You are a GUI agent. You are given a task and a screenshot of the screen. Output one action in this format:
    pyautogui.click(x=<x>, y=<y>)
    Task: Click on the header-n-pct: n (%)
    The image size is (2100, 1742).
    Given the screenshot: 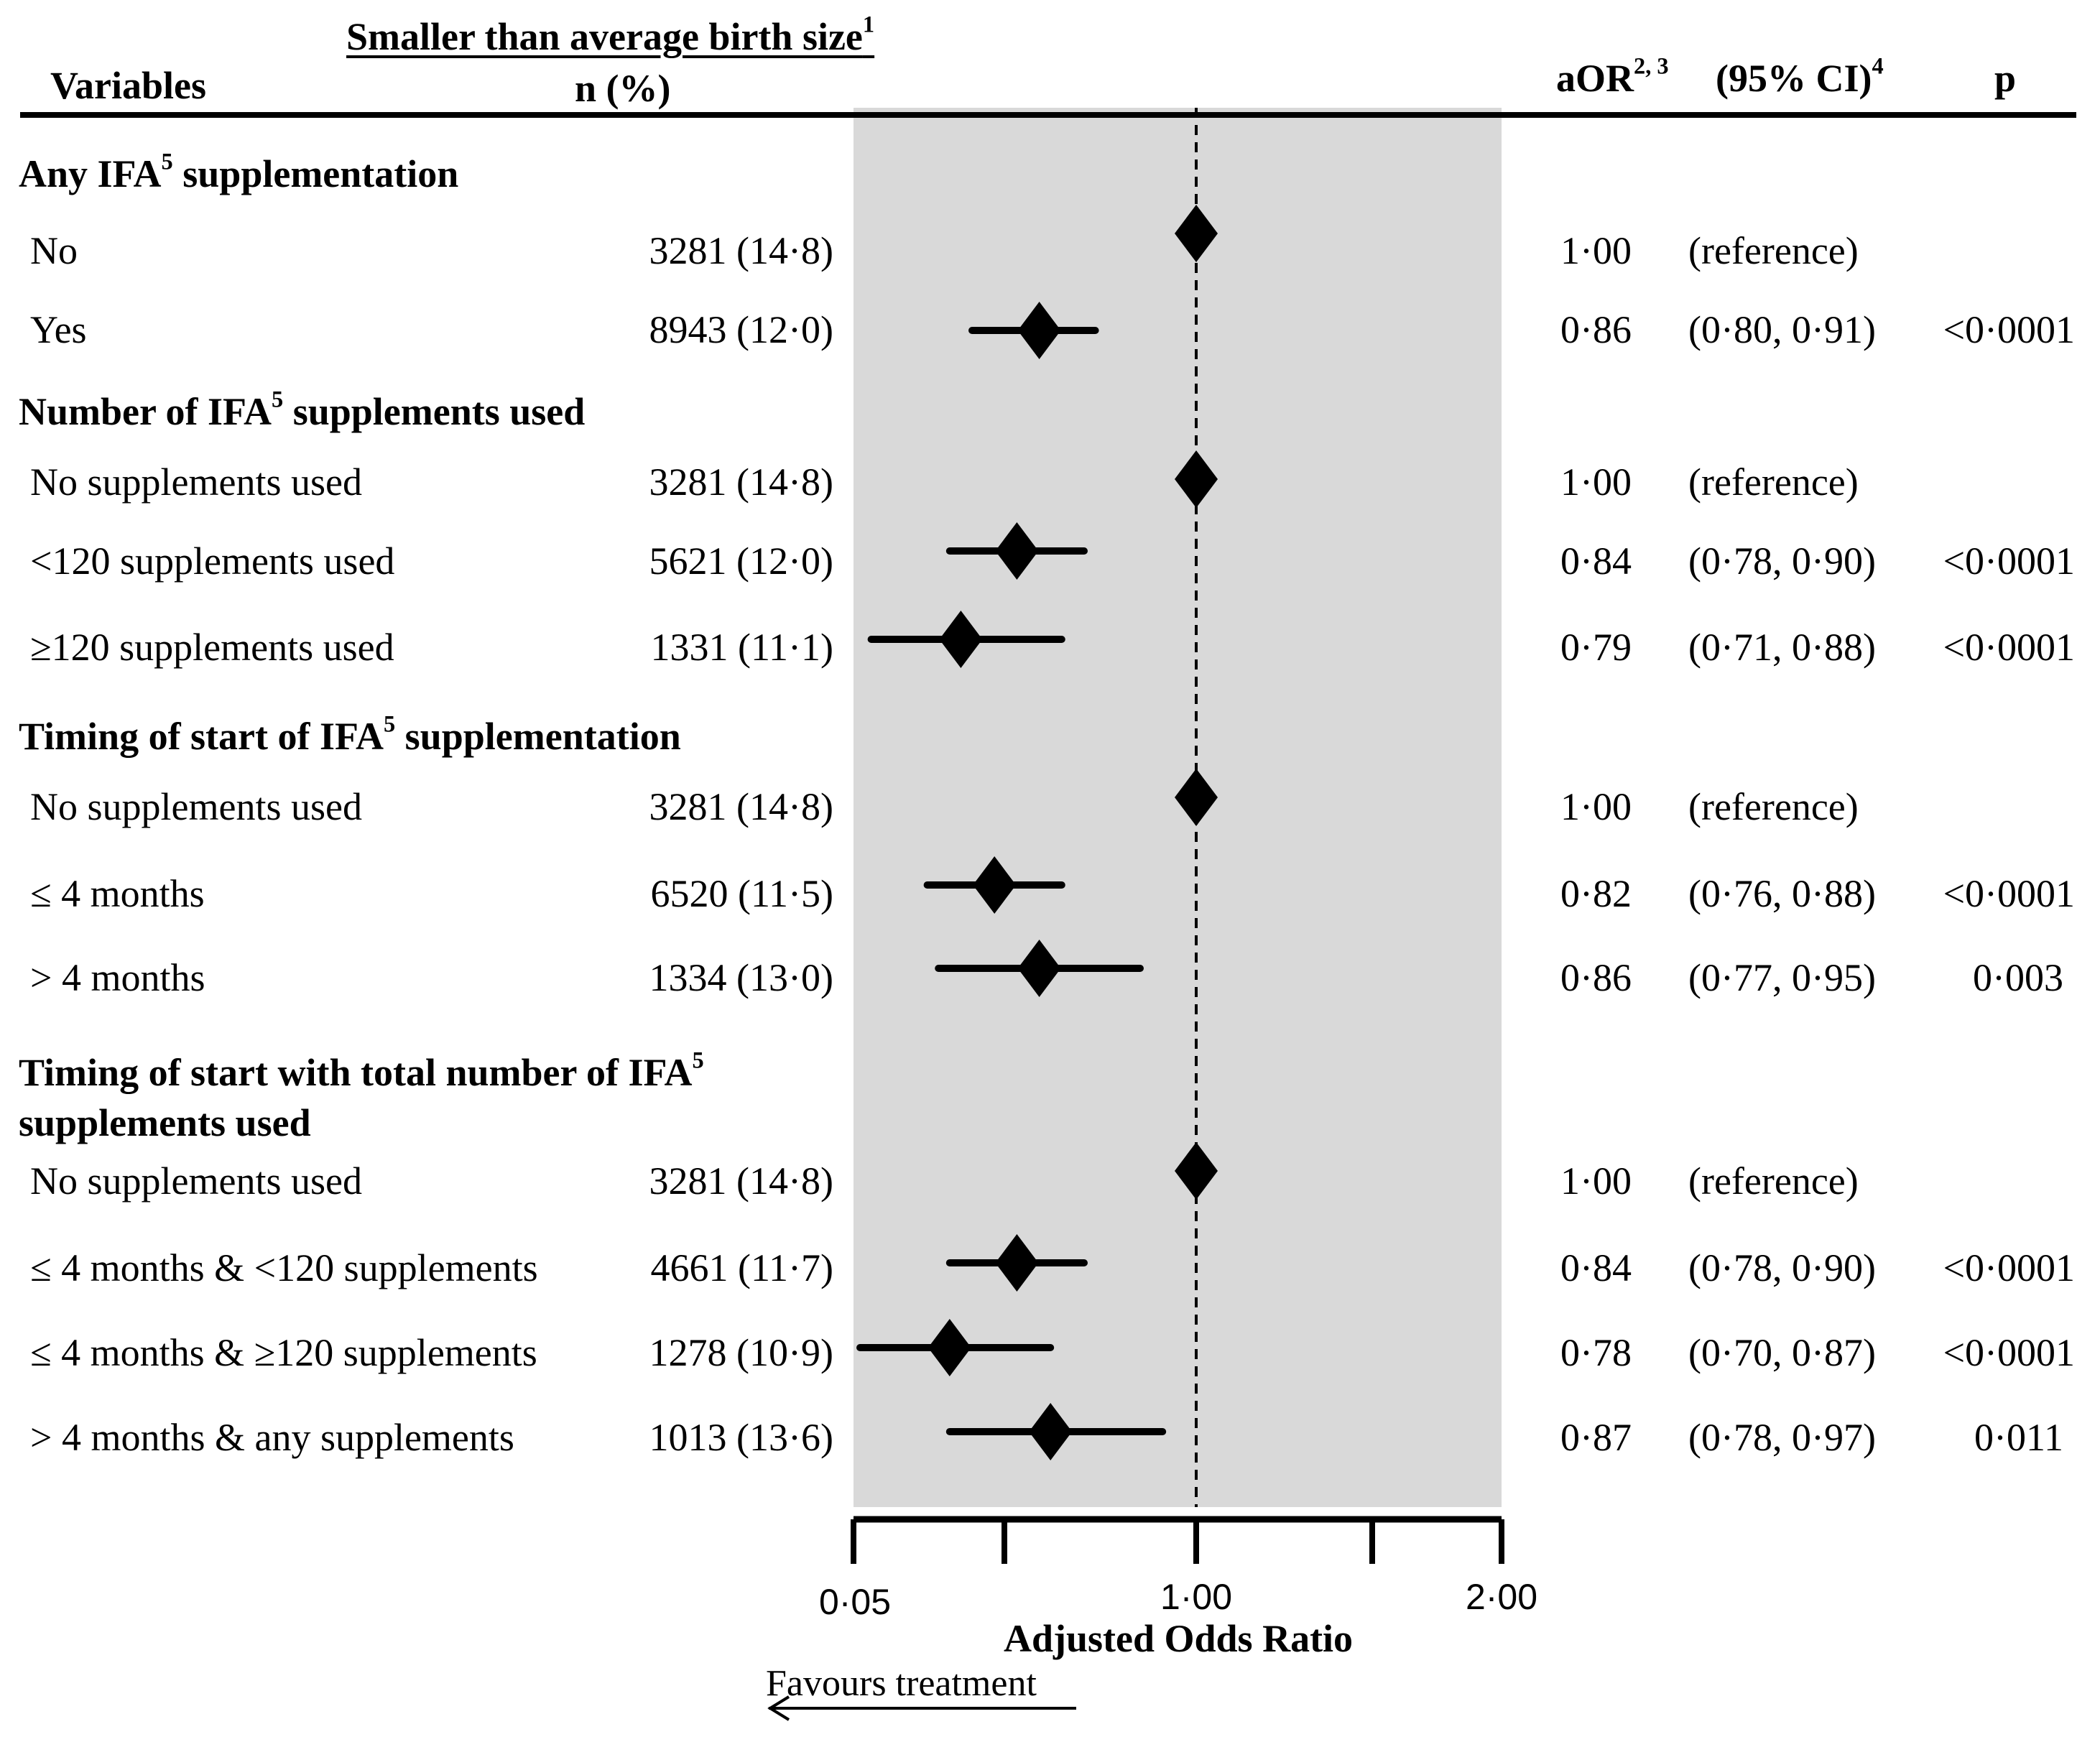 What is the action you would take?
    pyautogui.click(x=623, y=88)
    